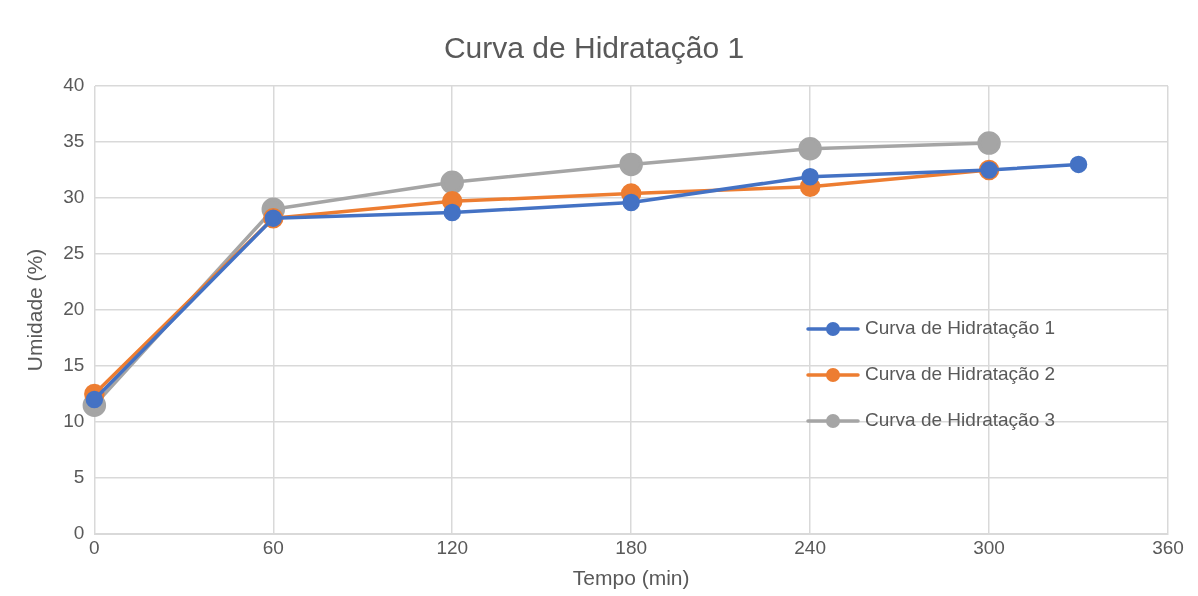  Describe the element at coordinates (74, 85) in the screenshot. I see `y-tick-label: 40` at that location.